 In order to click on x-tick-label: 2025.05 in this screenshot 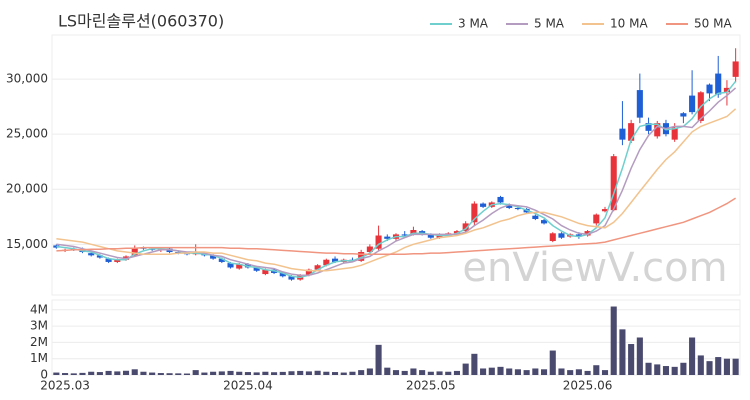, I will do `click(431, 386)`.